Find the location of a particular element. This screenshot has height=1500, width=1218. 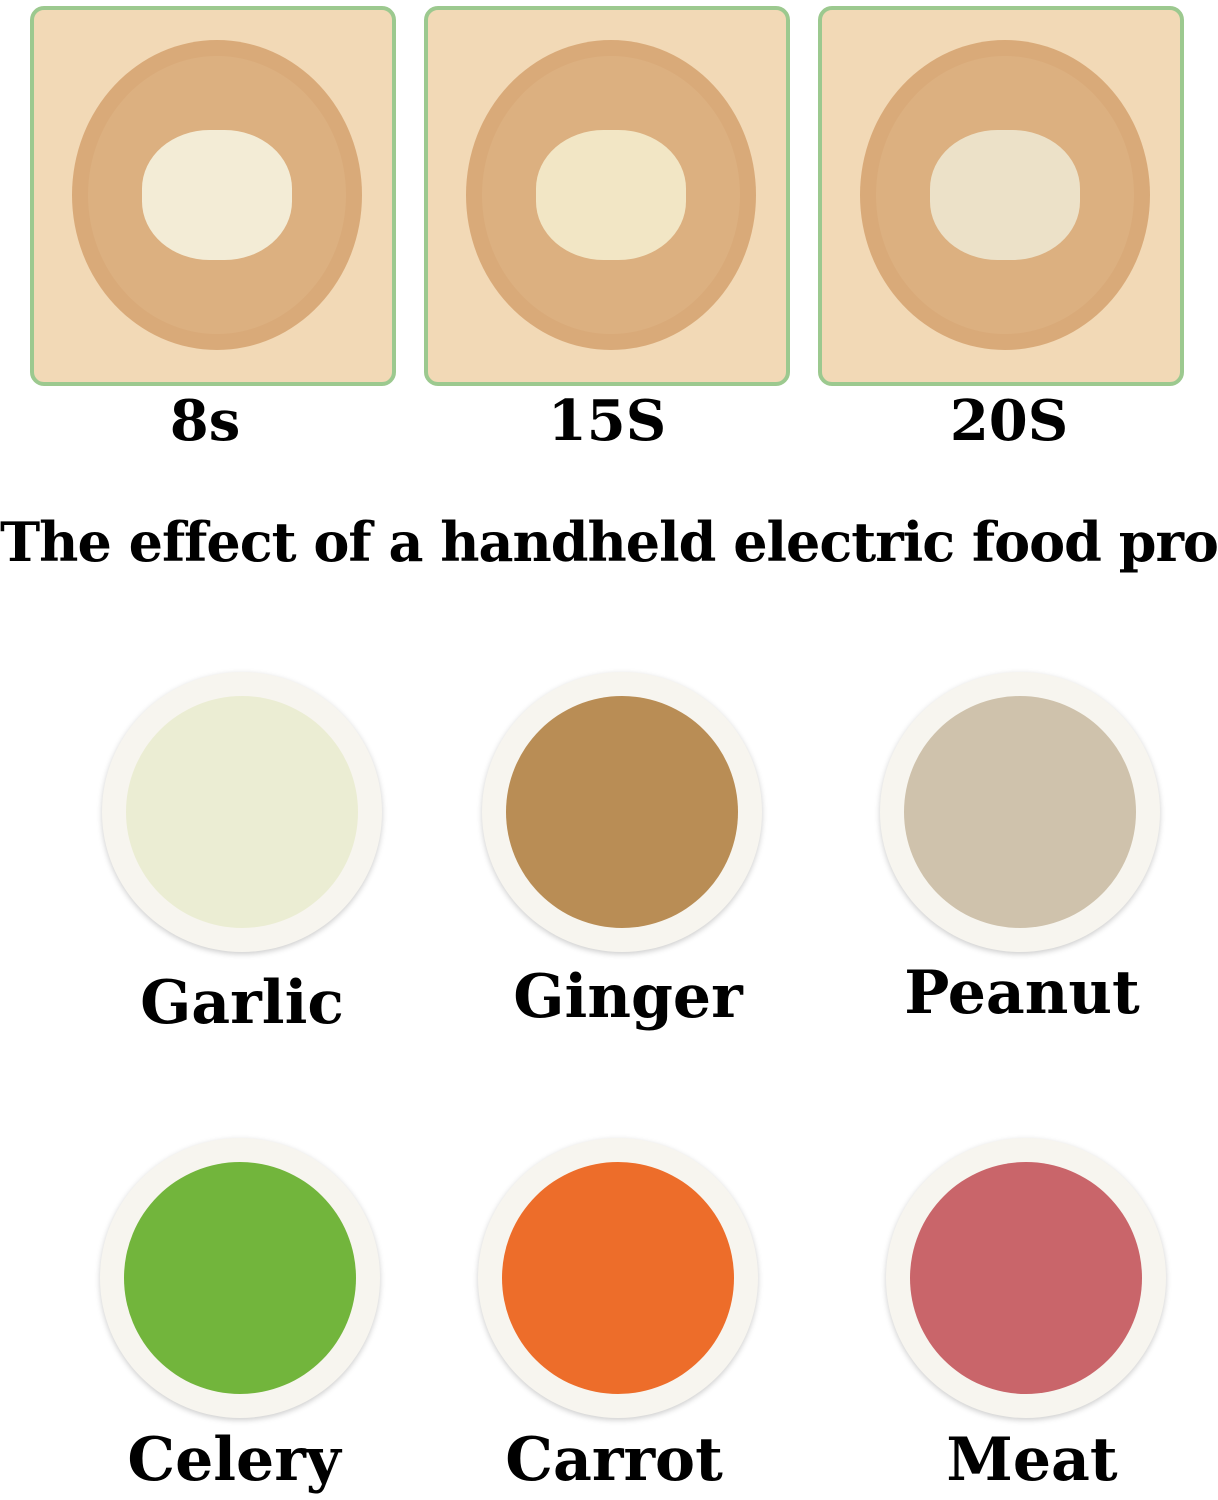

food-label: Celery is located at coordinates (234, 1460).